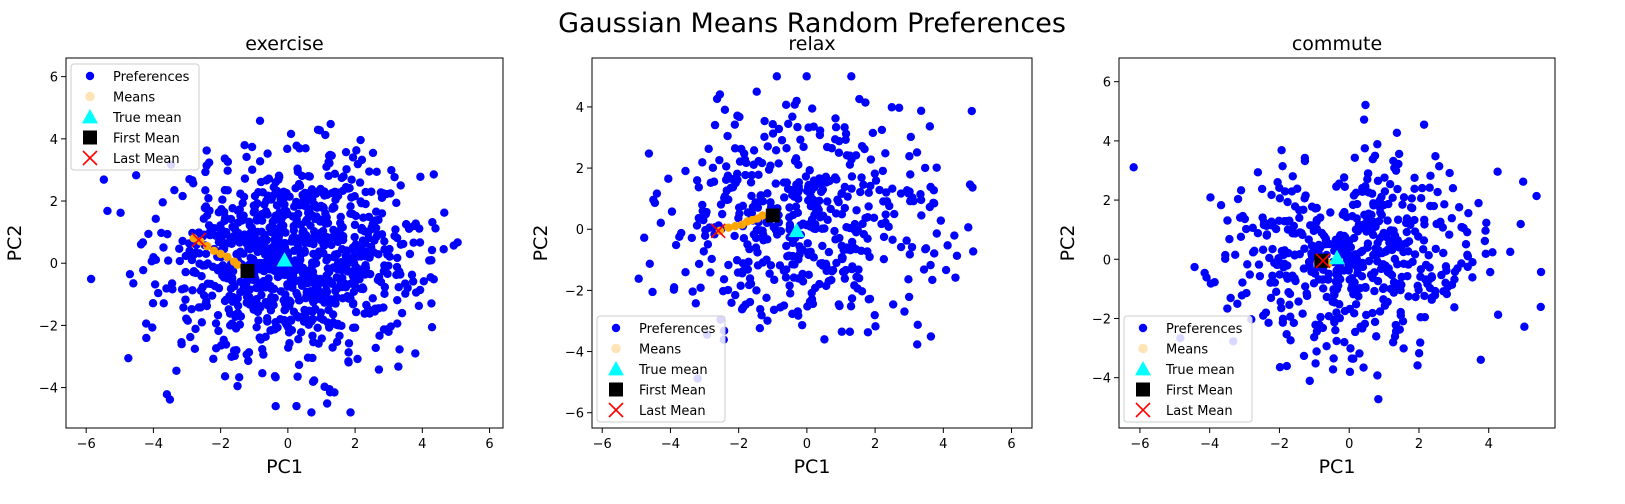 The height and width of the screenshot is (504, 1625). Describe the element at coordinates (48, 389) in the screenshot. I see `y-tick-label: −4` at that location.